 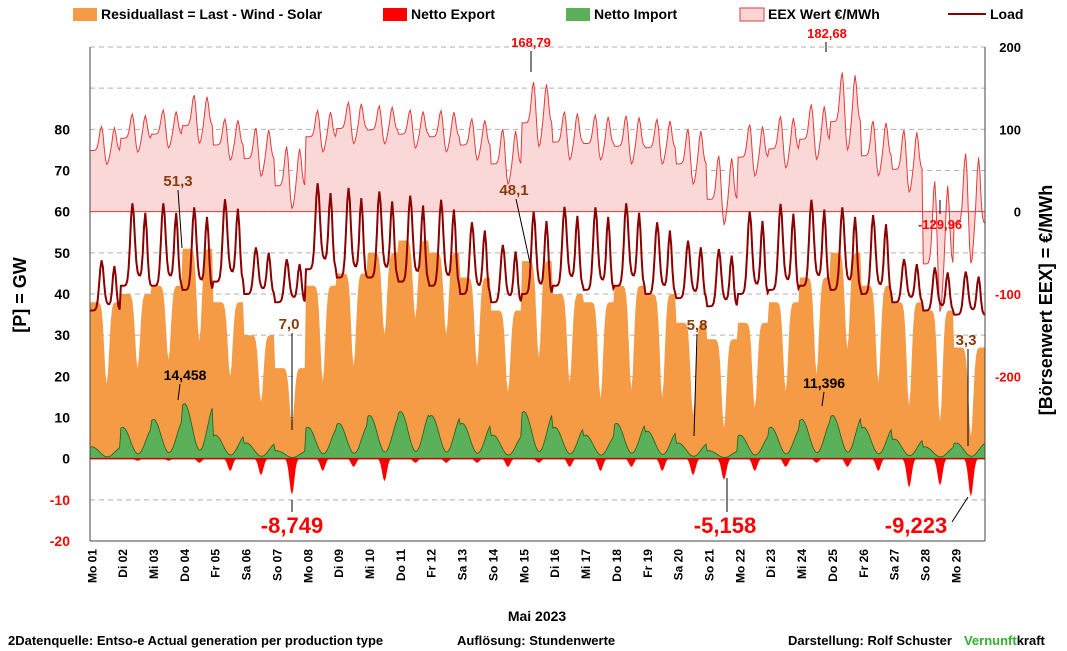 What do you see at coordinates (617, 565) in the screenshot?
I see `x-tick: Do 18` at bounding box center [617, 565].